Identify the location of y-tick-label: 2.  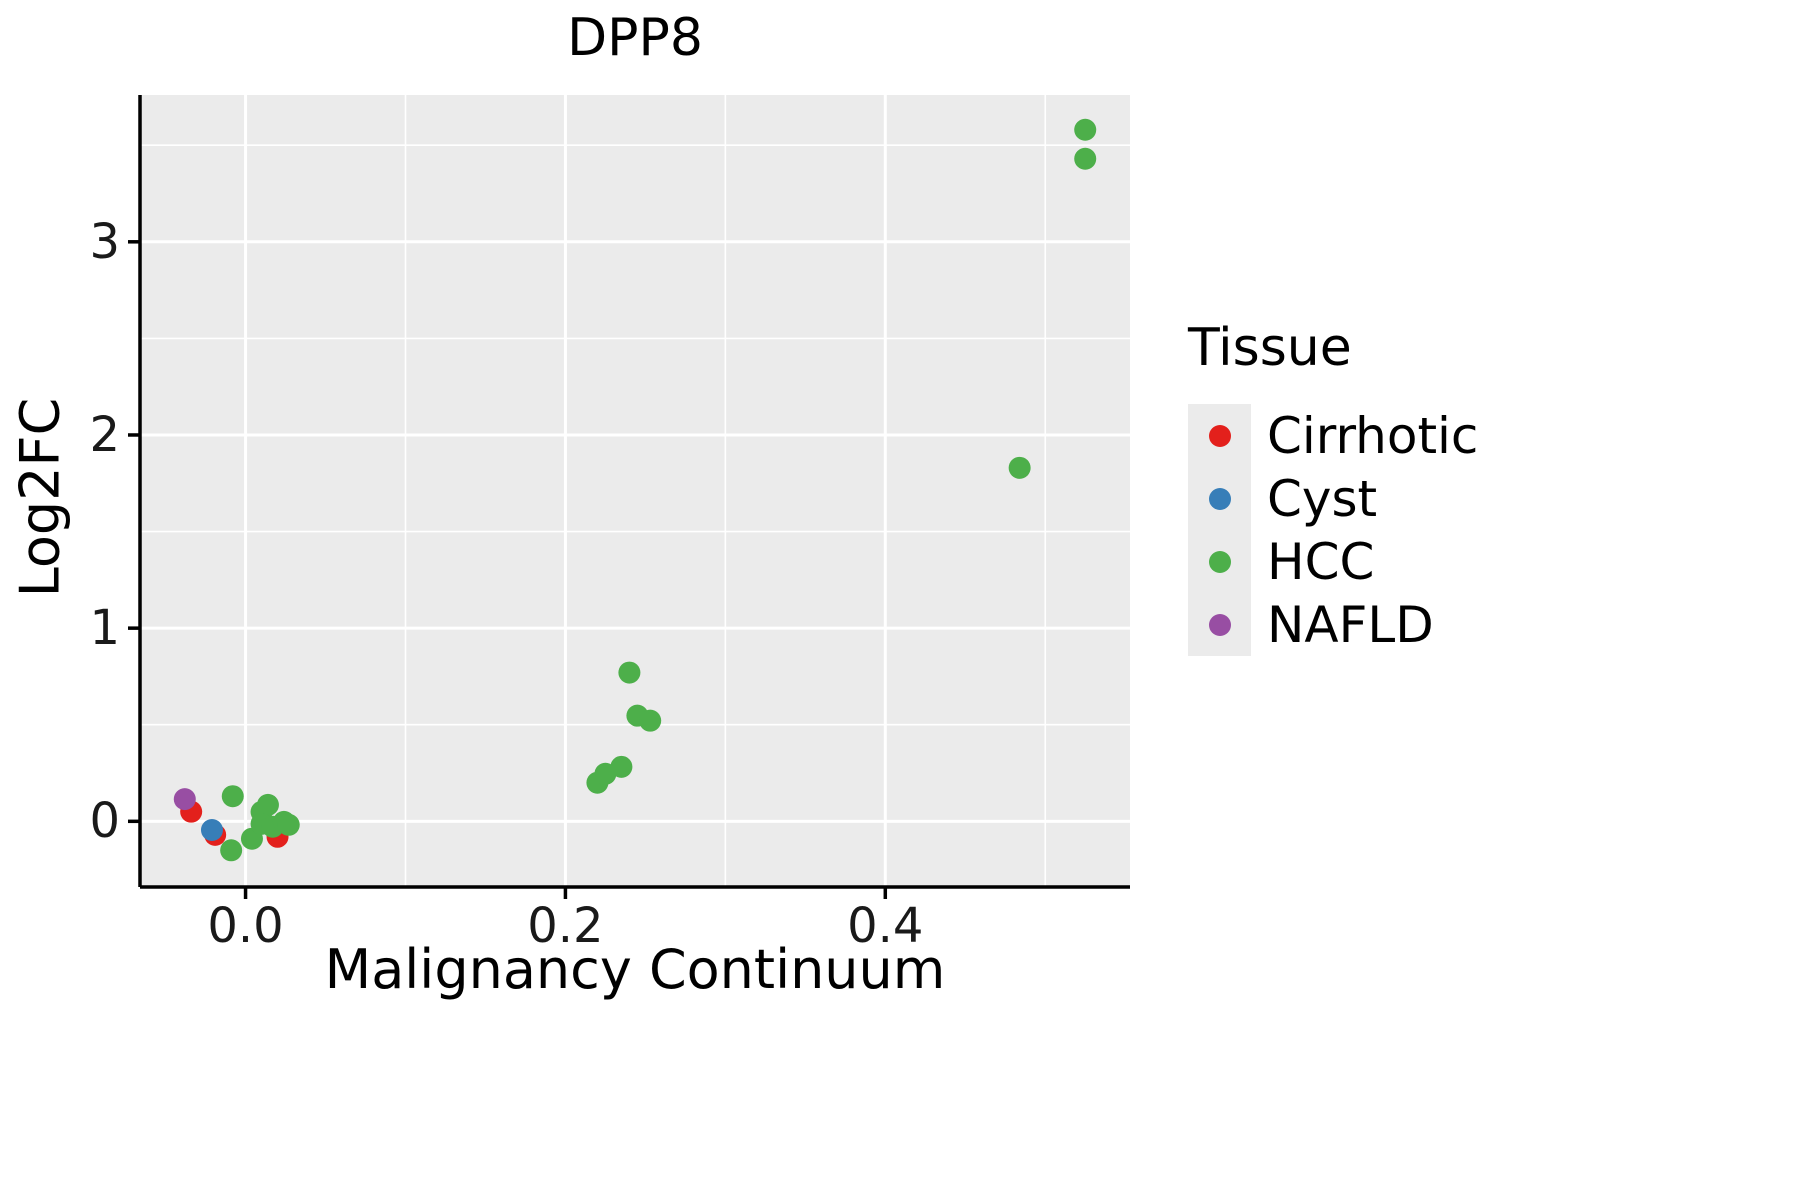
(104, 434).